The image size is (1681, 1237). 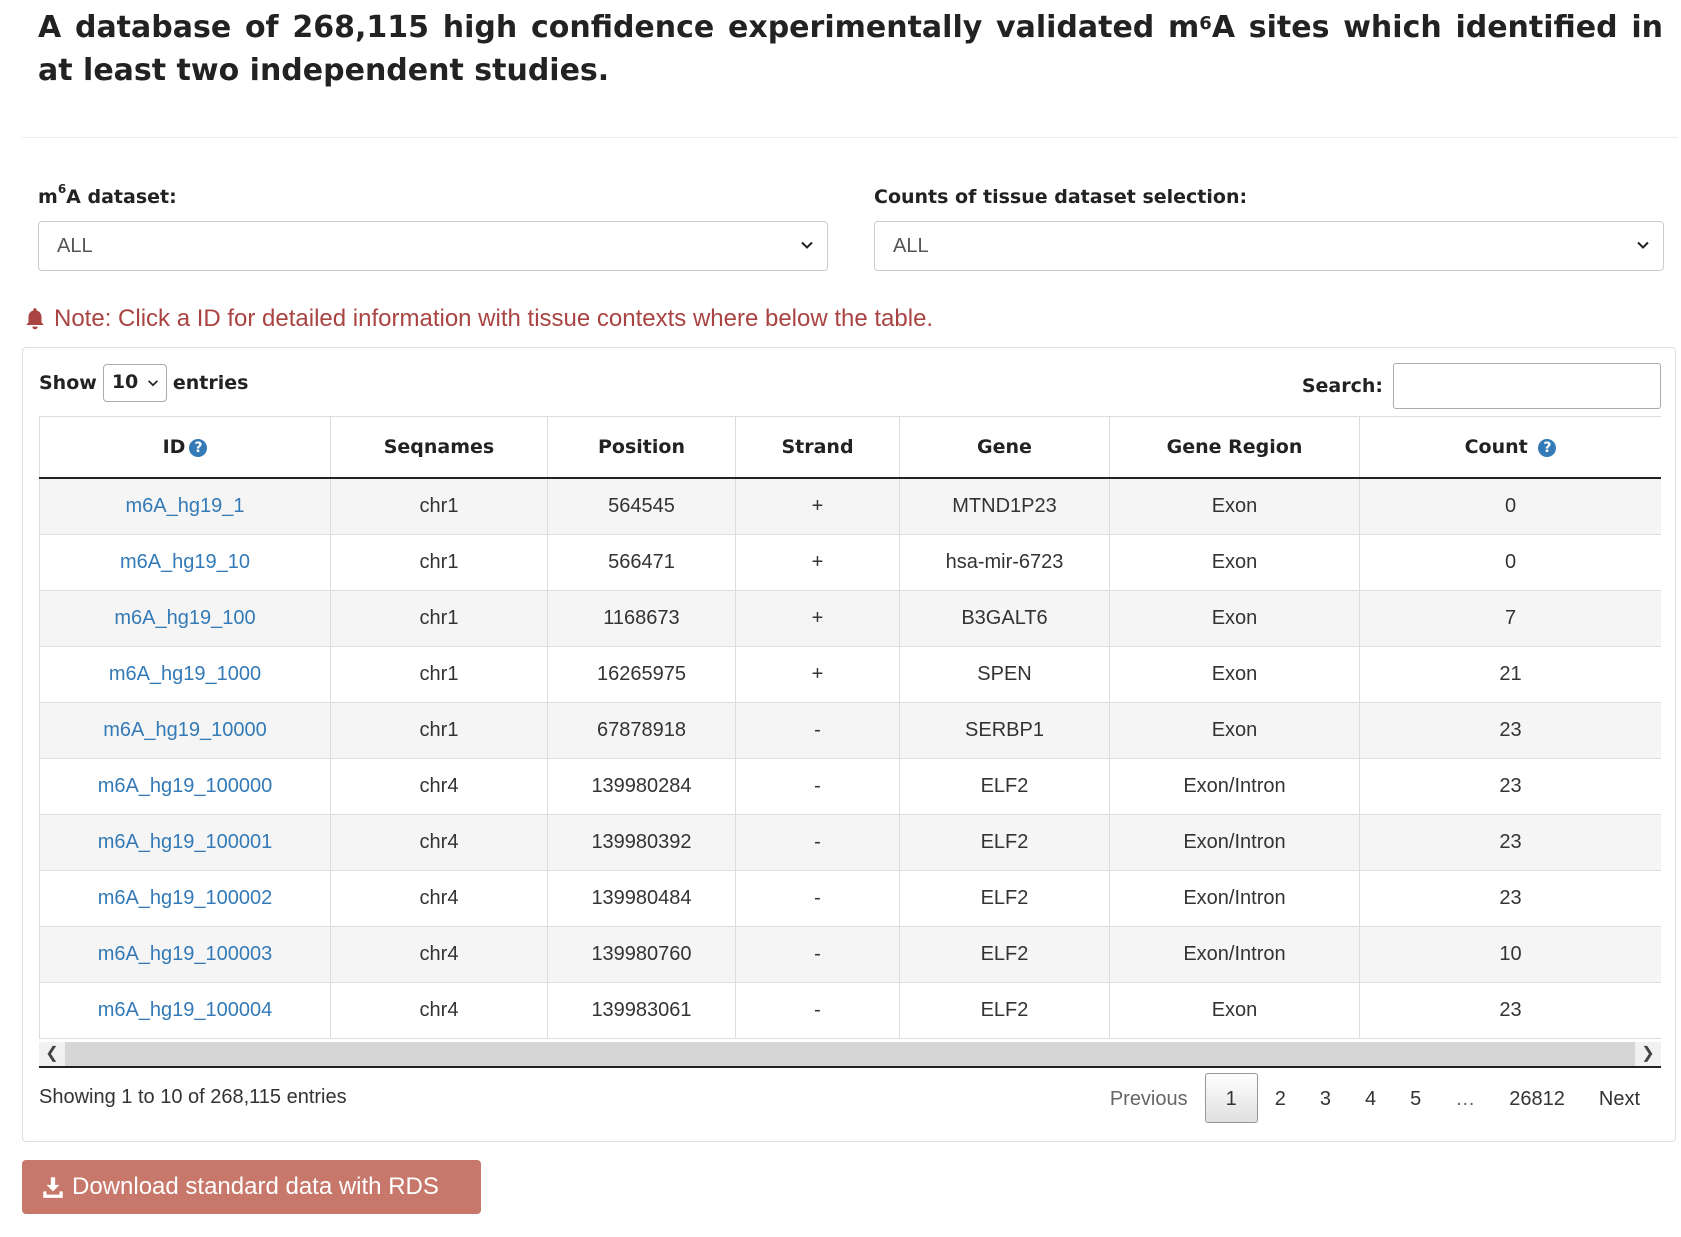 I want to click on column-header-position: Position, so click(x=641, y=447).